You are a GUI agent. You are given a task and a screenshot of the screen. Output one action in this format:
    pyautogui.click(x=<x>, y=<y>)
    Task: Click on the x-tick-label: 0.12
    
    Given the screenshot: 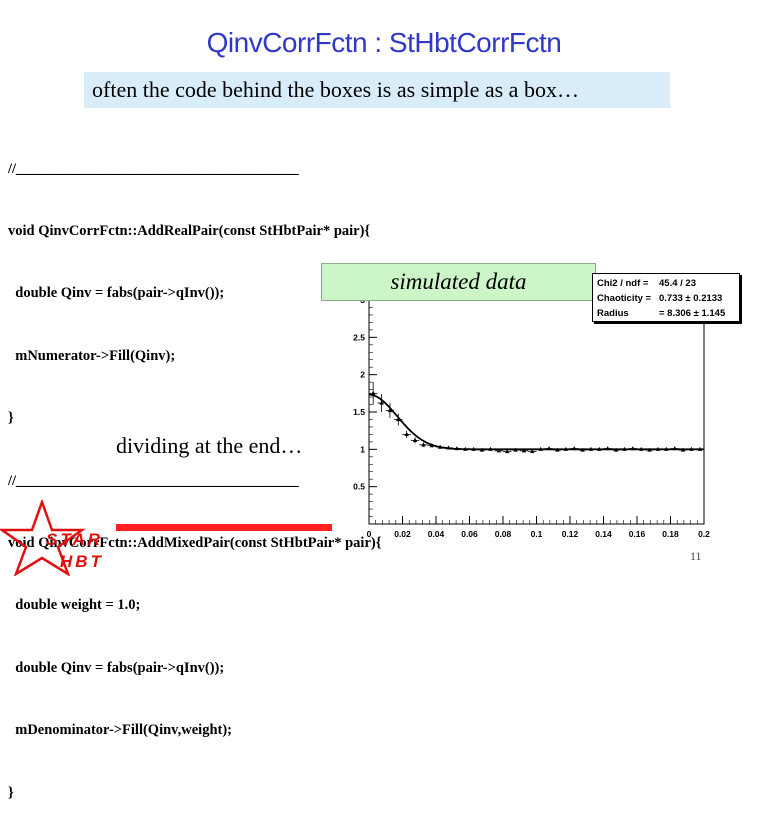 What is the action you would take?
    pyautogui.click(x=570, y=534)
    